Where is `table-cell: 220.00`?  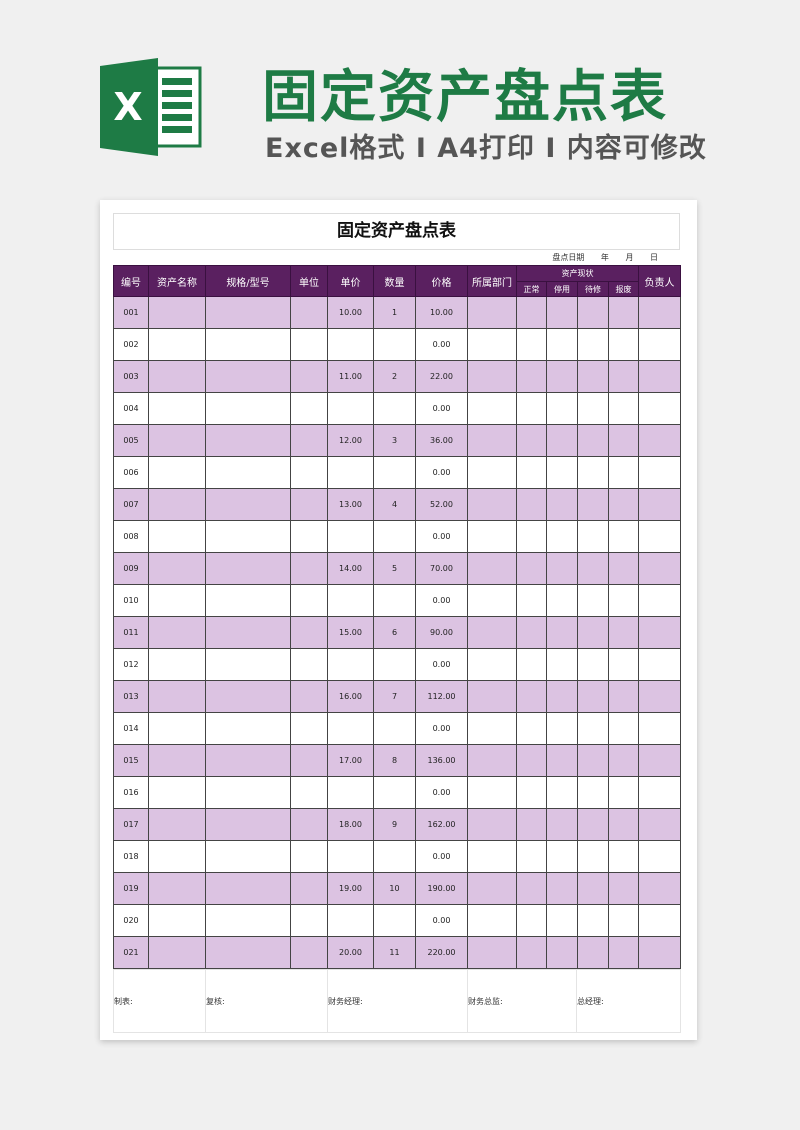
table-cell: 220.00 is located at coordinates (441, 952).